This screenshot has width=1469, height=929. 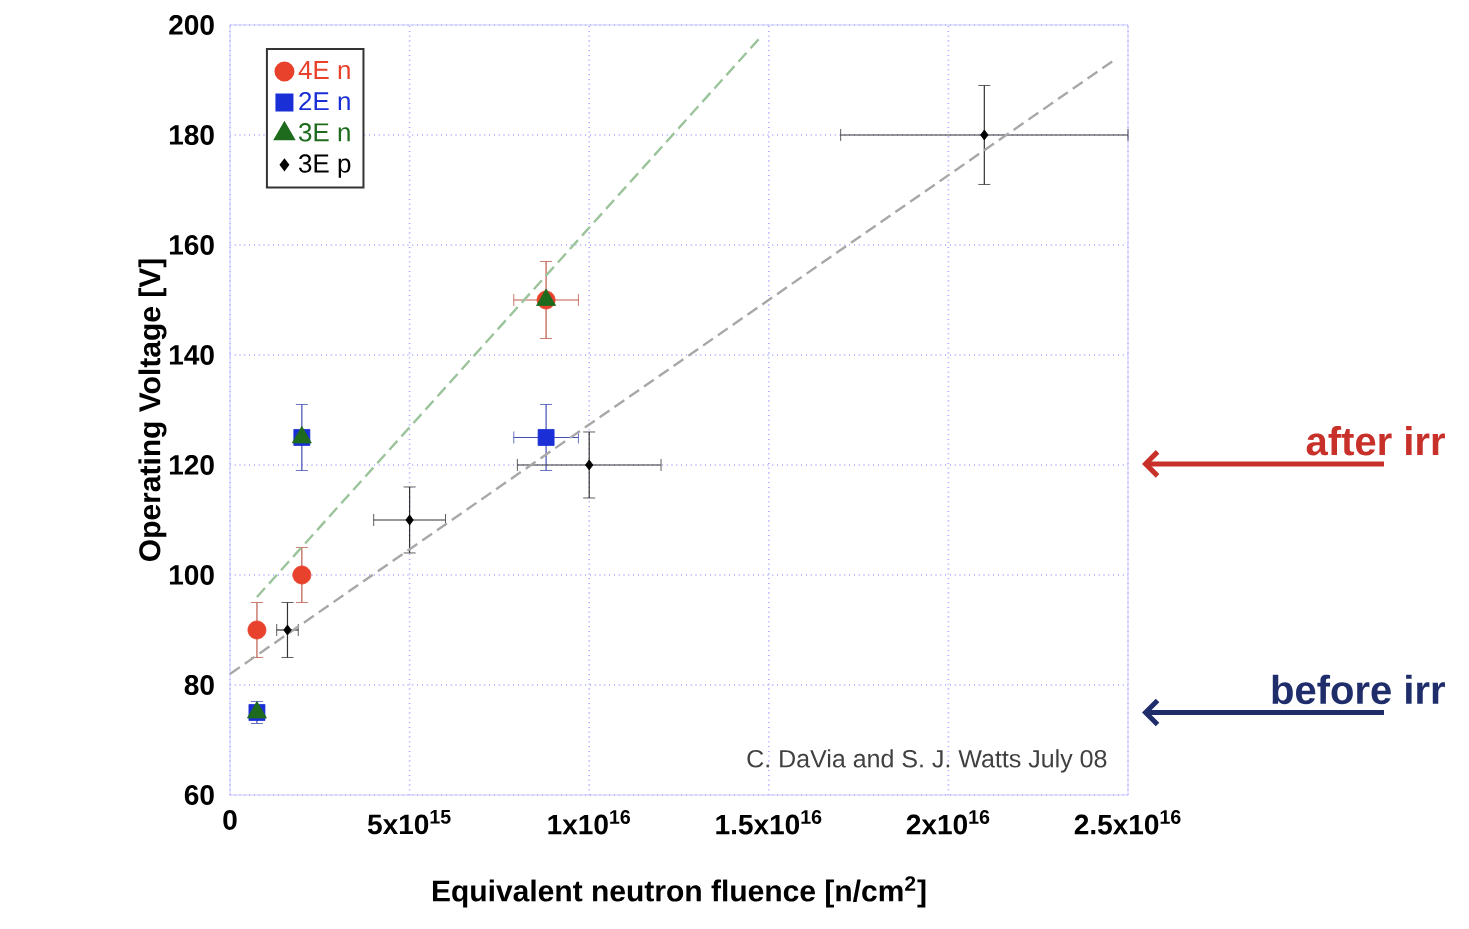 I want to click on legend-label: 2E n, so click(x=324, y=101).